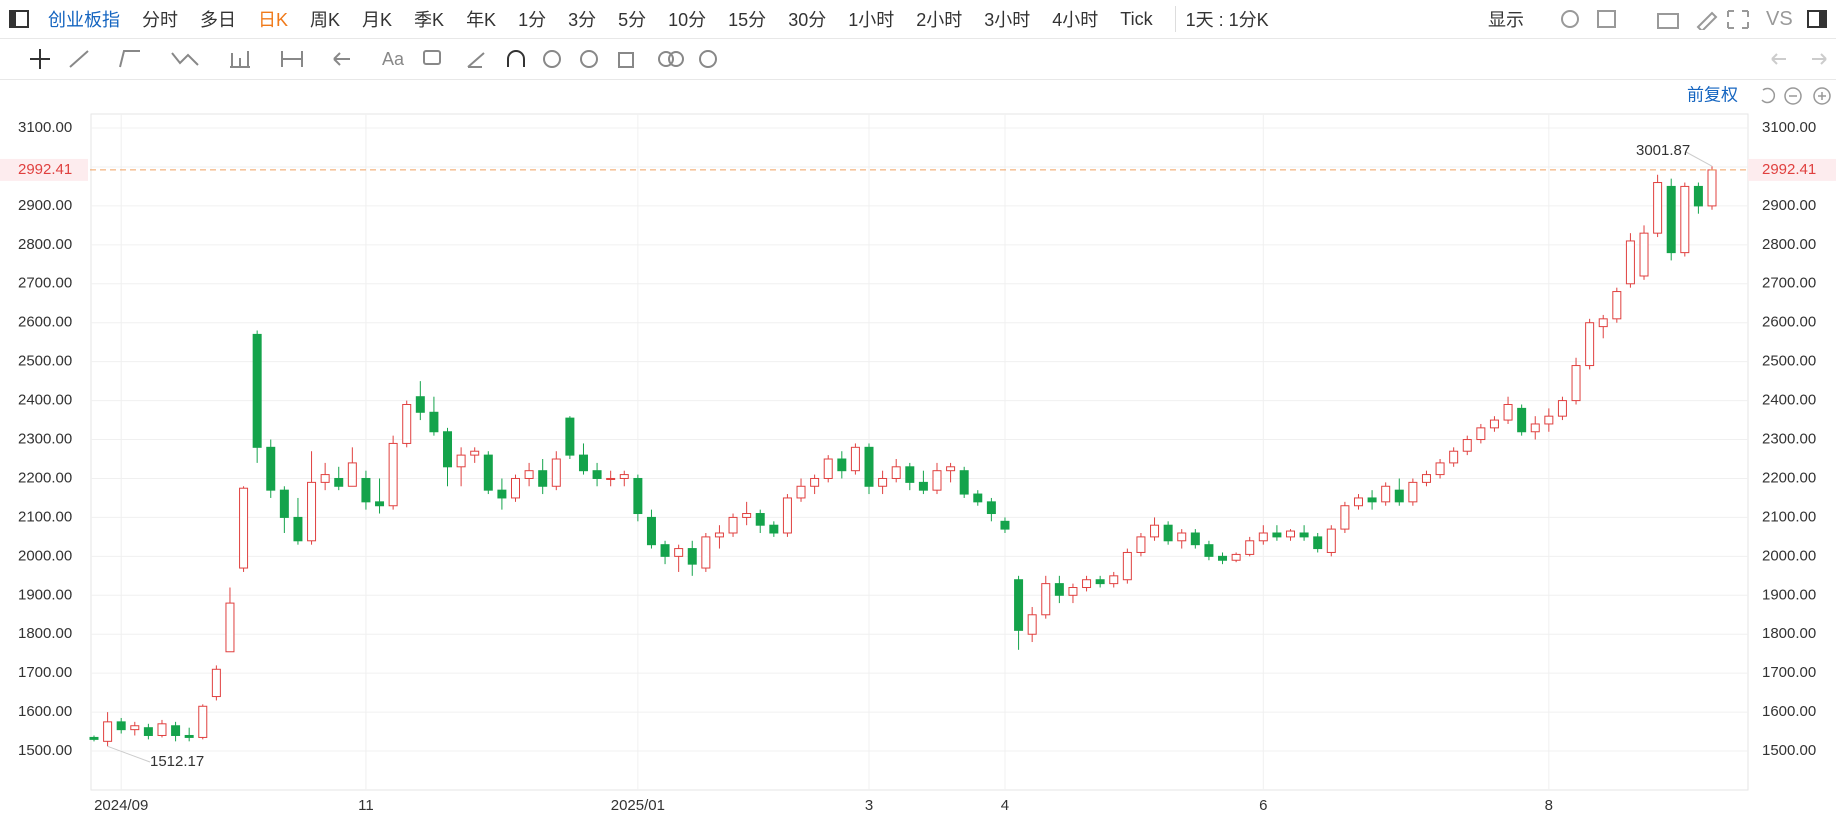  I want to click on period-tab: 月K, so click(377, 20).